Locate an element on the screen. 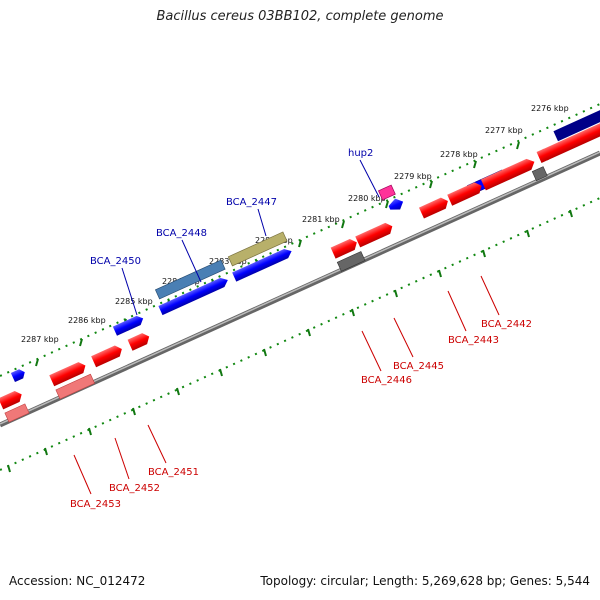 This screenshot has height=600, width=600. gene-label-bca-2442: BCA_2442 is located at coordinates (506, 324).